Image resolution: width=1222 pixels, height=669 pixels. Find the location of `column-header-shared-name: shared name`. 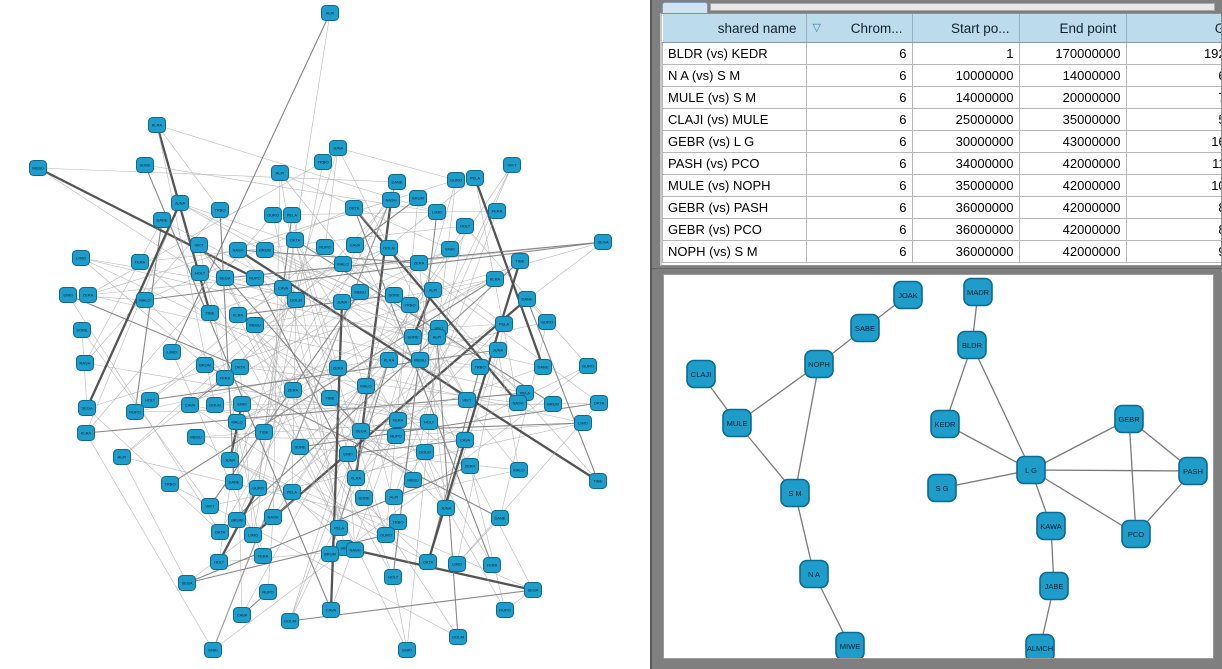

column-header-shared-name: shared name is located at coordinates (734, 28).